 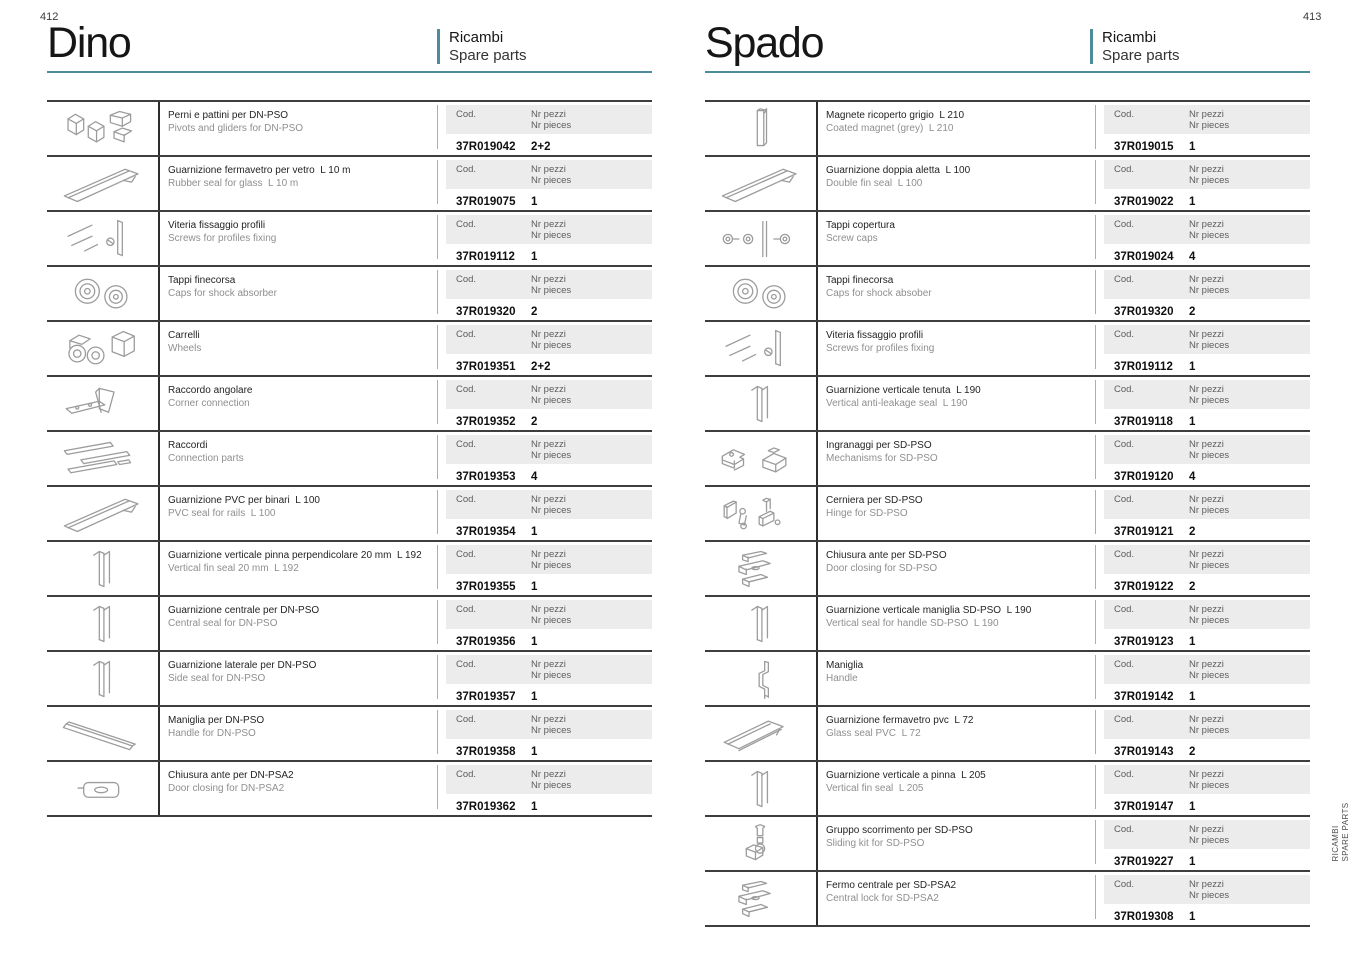 I want to click on part-code: 37R019118, so click(x=1143, y=422).